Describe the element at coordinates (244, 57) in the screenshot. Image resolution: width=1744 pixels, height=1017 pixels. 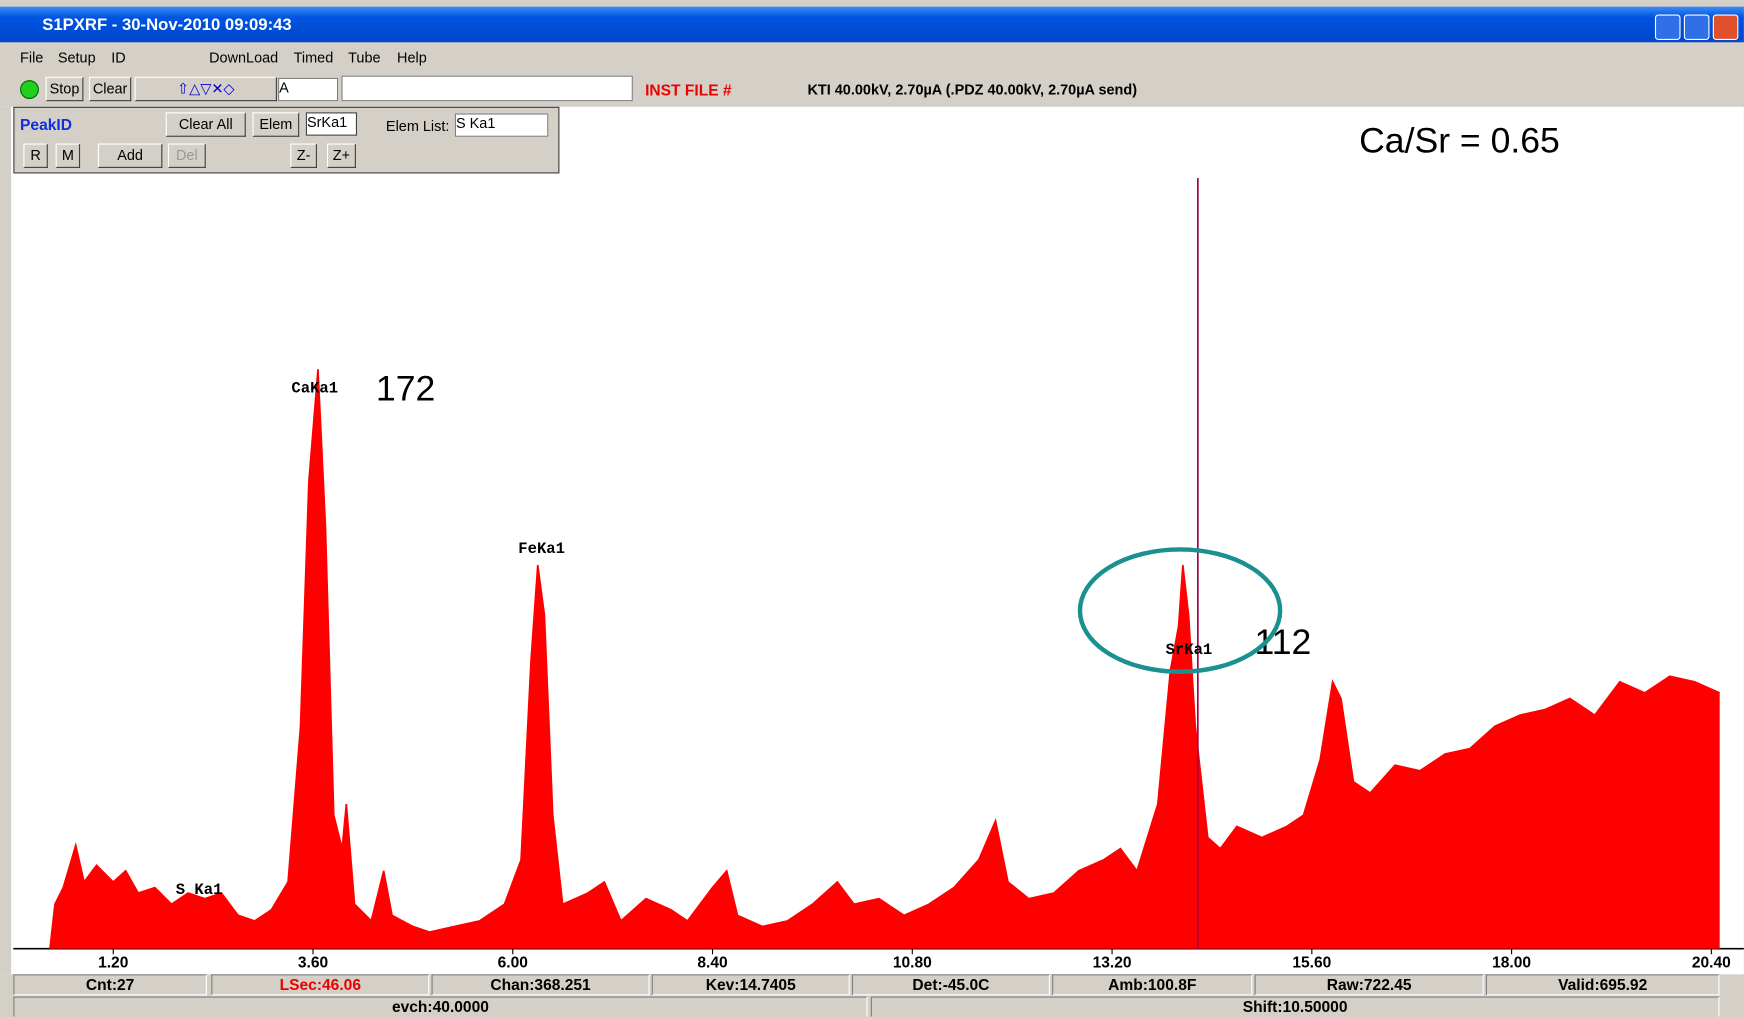
I see `menu-item: DownLoad` at that location.